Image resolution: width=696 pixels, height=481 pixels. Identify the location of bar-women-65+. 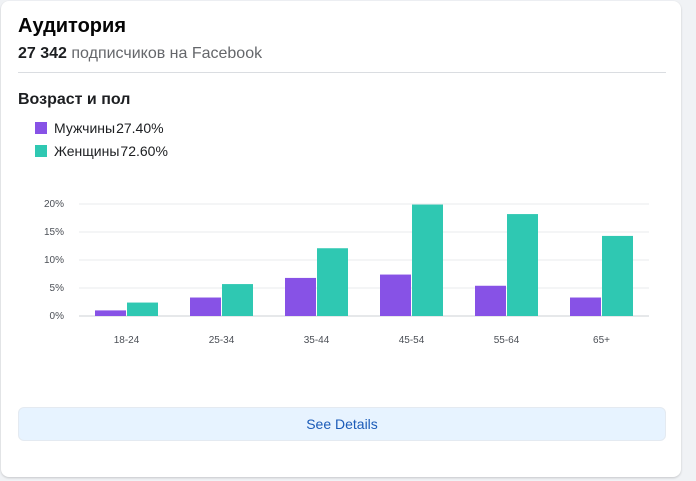
(617, 275).